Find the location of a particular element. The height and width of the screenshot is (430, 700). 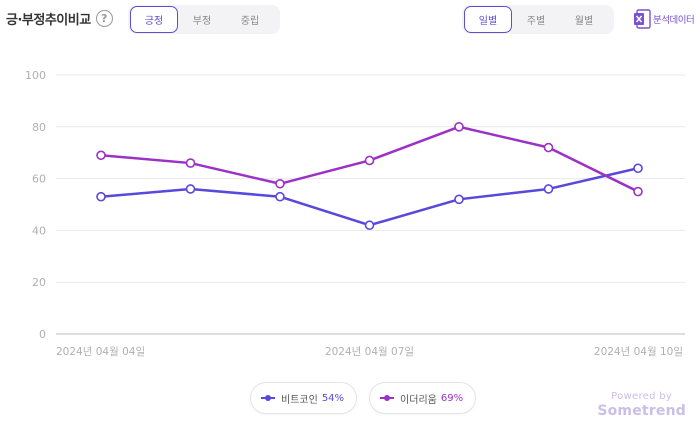

y-tick-label: 20 is located at coordinates (39, 282).